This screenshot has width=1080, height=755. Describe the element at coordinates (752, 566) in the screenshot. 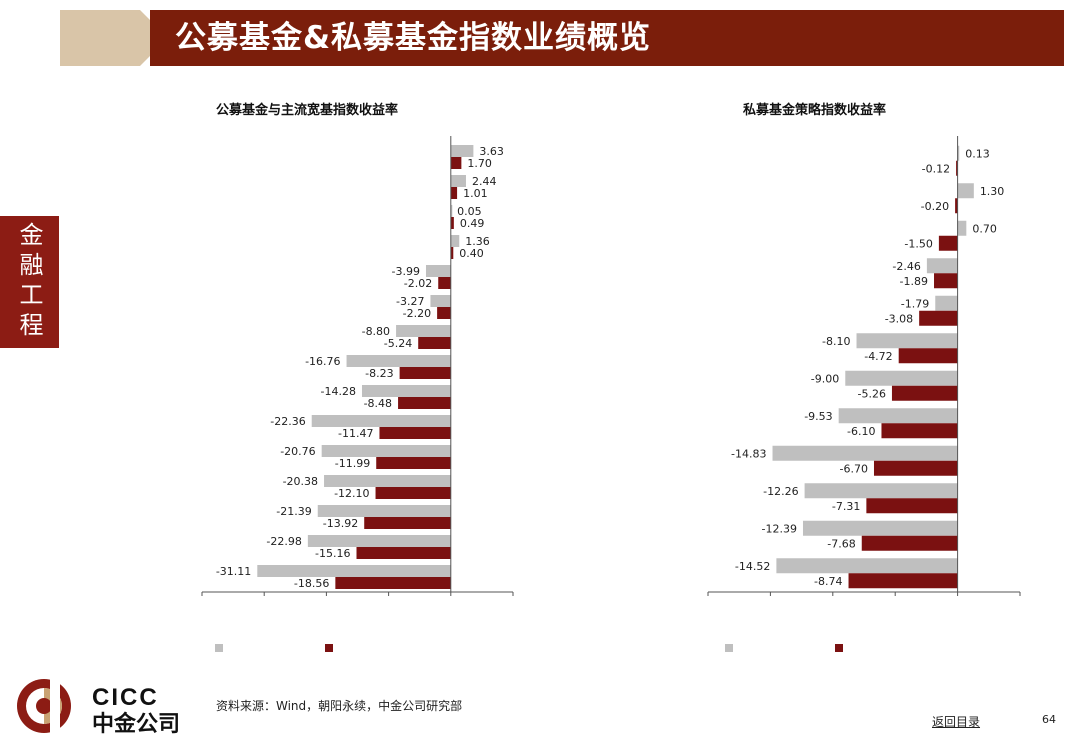

I see `data-label-2022-11: -14.52` at that location.